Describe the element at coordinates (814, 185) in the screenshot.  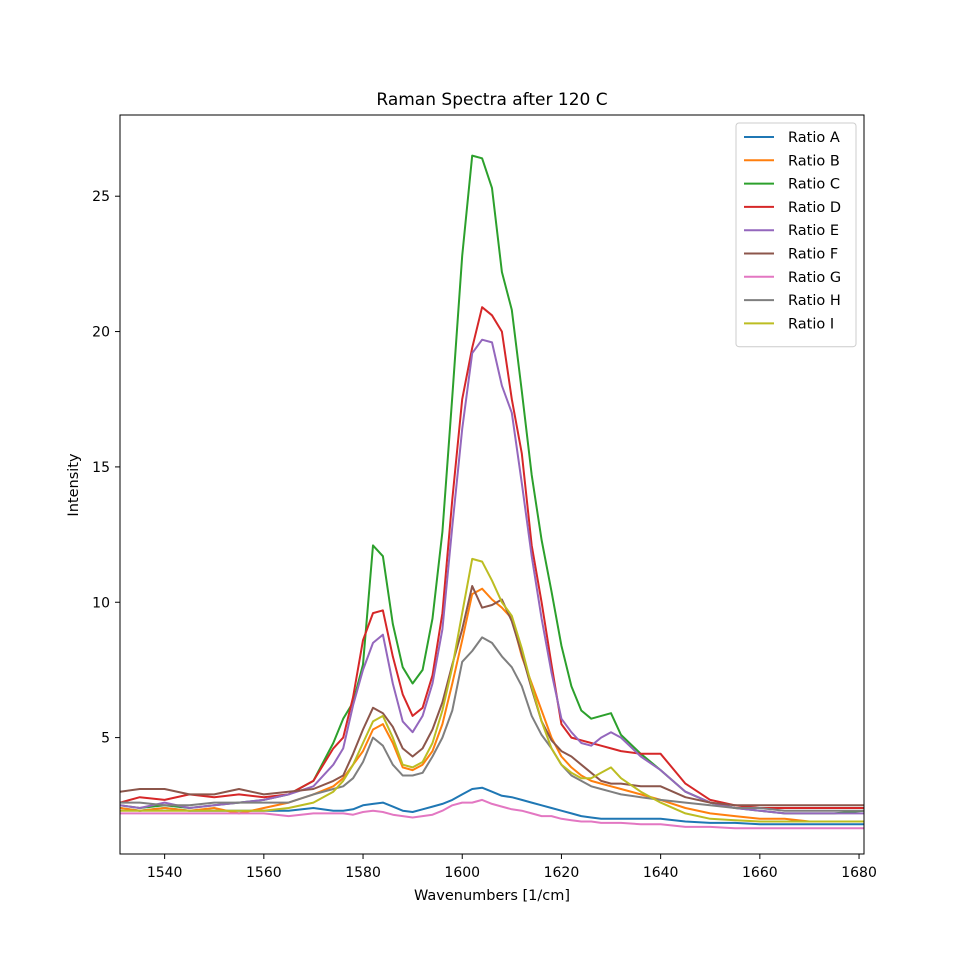
I see `legend-label: Ratio C` at that location.